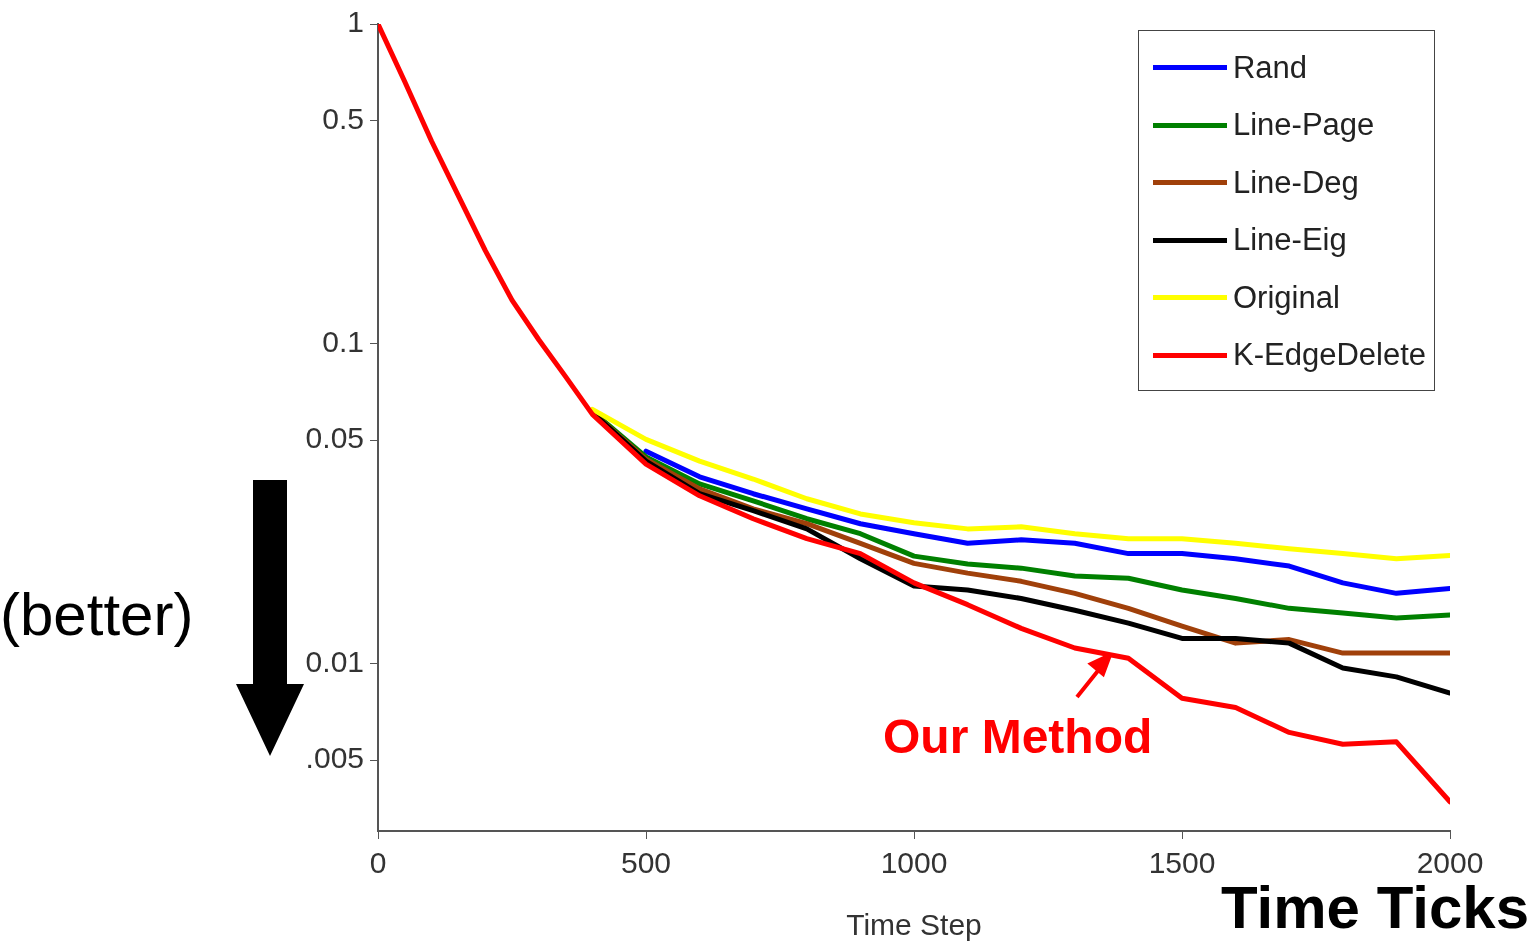  What do you see at coordinates (1286, 297) in the screenshot?
I see `legend-label: Original` at bounding box center [1286, 297].